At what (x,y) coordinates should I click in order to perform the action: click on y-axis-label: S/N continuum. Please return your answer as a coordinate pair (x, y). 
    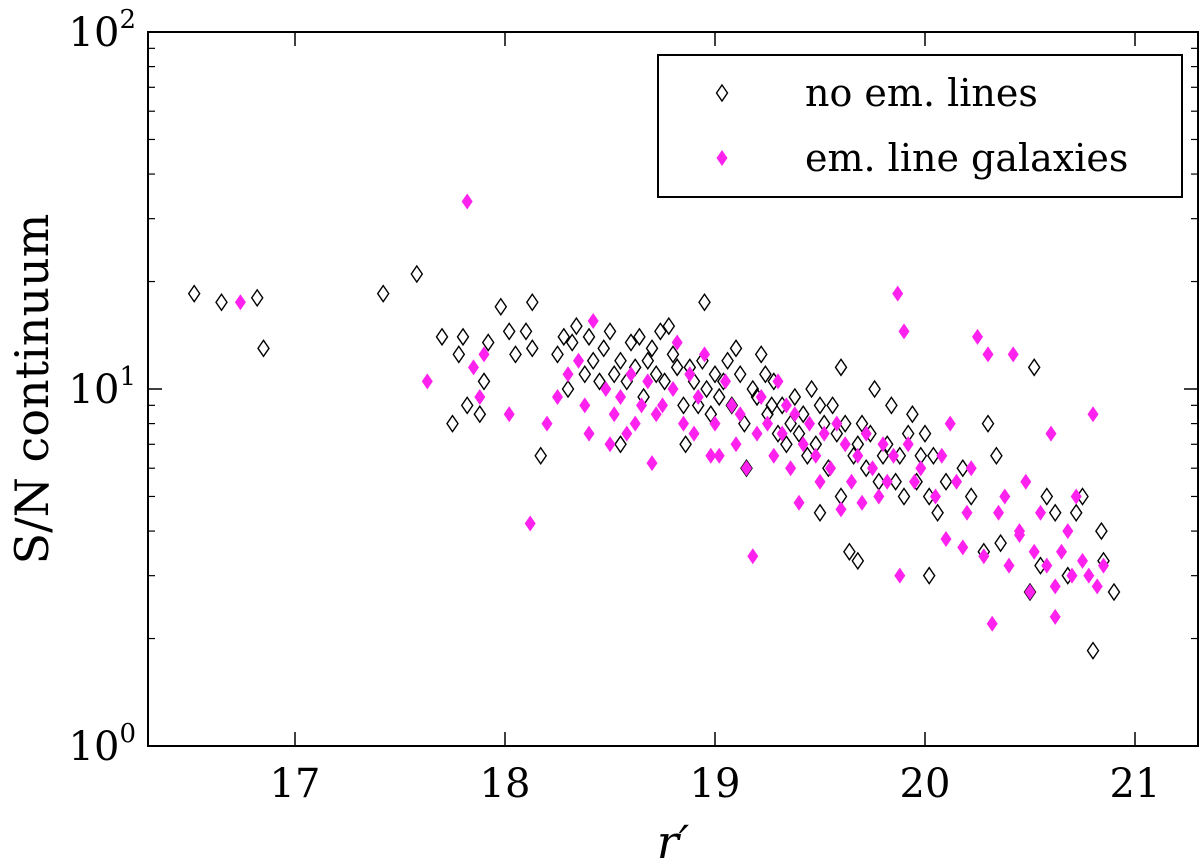
    Looking at the image, I should click on (32, 389).